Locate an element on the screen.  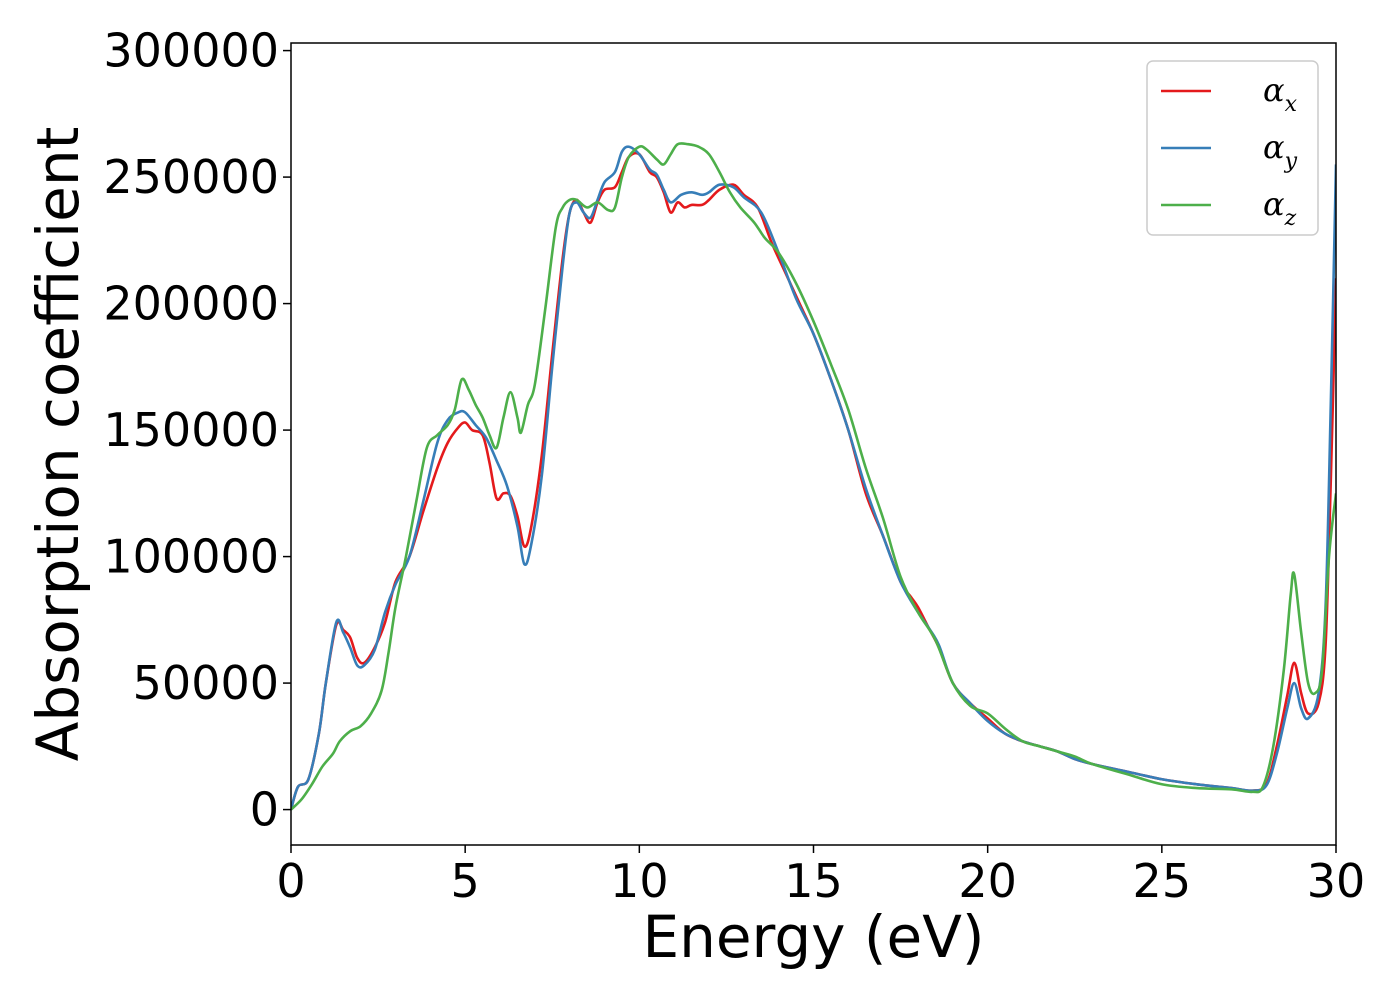
x-tick-label: 30 is located at coordinates (1336, 881).